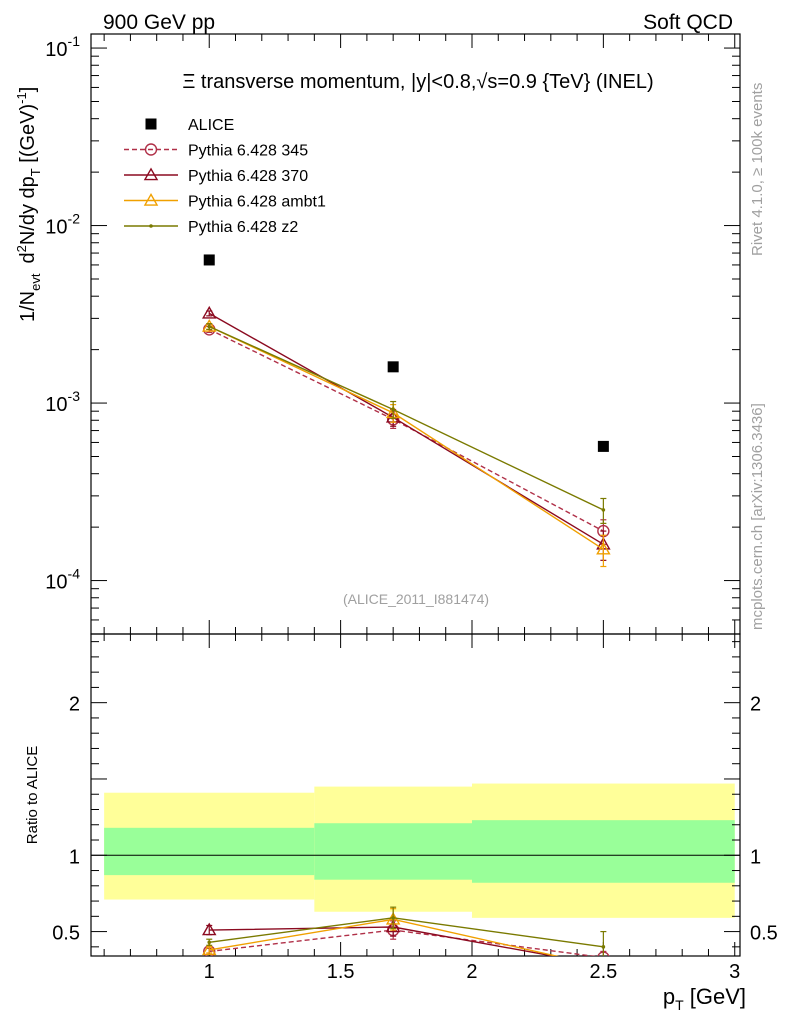 The width and height of the screenshot is (786, 1024). I want to click on legend-label-p370: Pythia 6.428 370, so click(248, 176).